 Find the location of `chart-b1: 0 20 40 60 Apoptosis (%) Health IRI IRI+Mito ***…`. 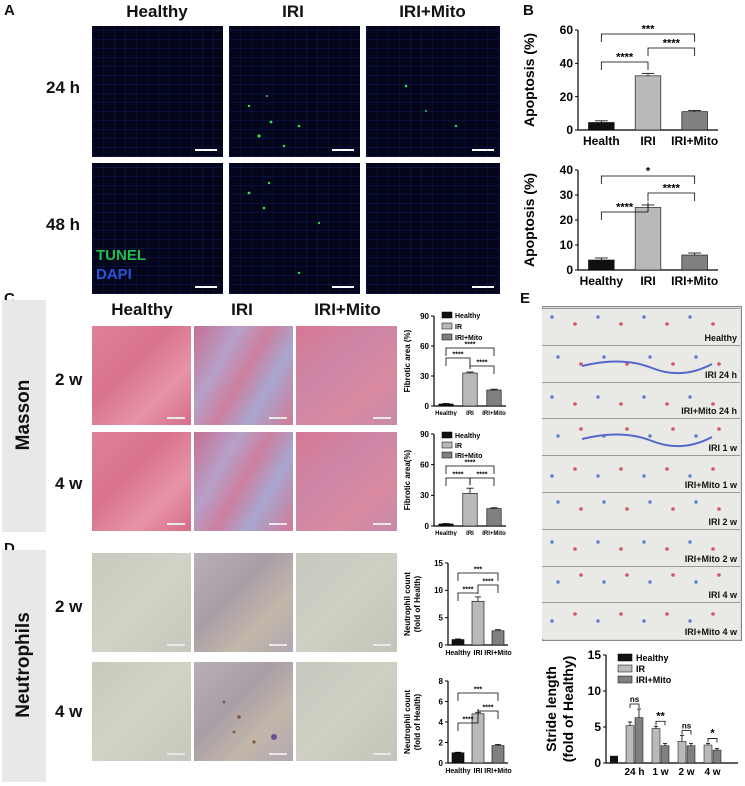

chart-b1: 0 20 40 60 Apoptosis (%) Health IRI IRI+Mito ***… is located at coordinates (619, 85).